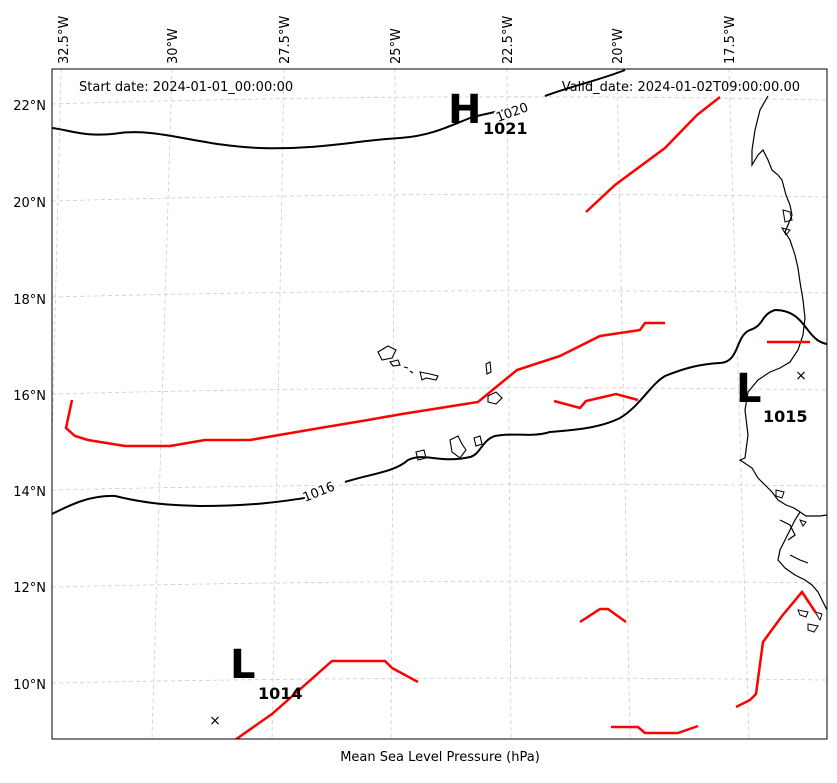 The image size is (837, 783). What do you see at coordinates (618, 46) in the screenshot?
I see `lon-tick-label: 20°W` at bounding box center [618, 46].